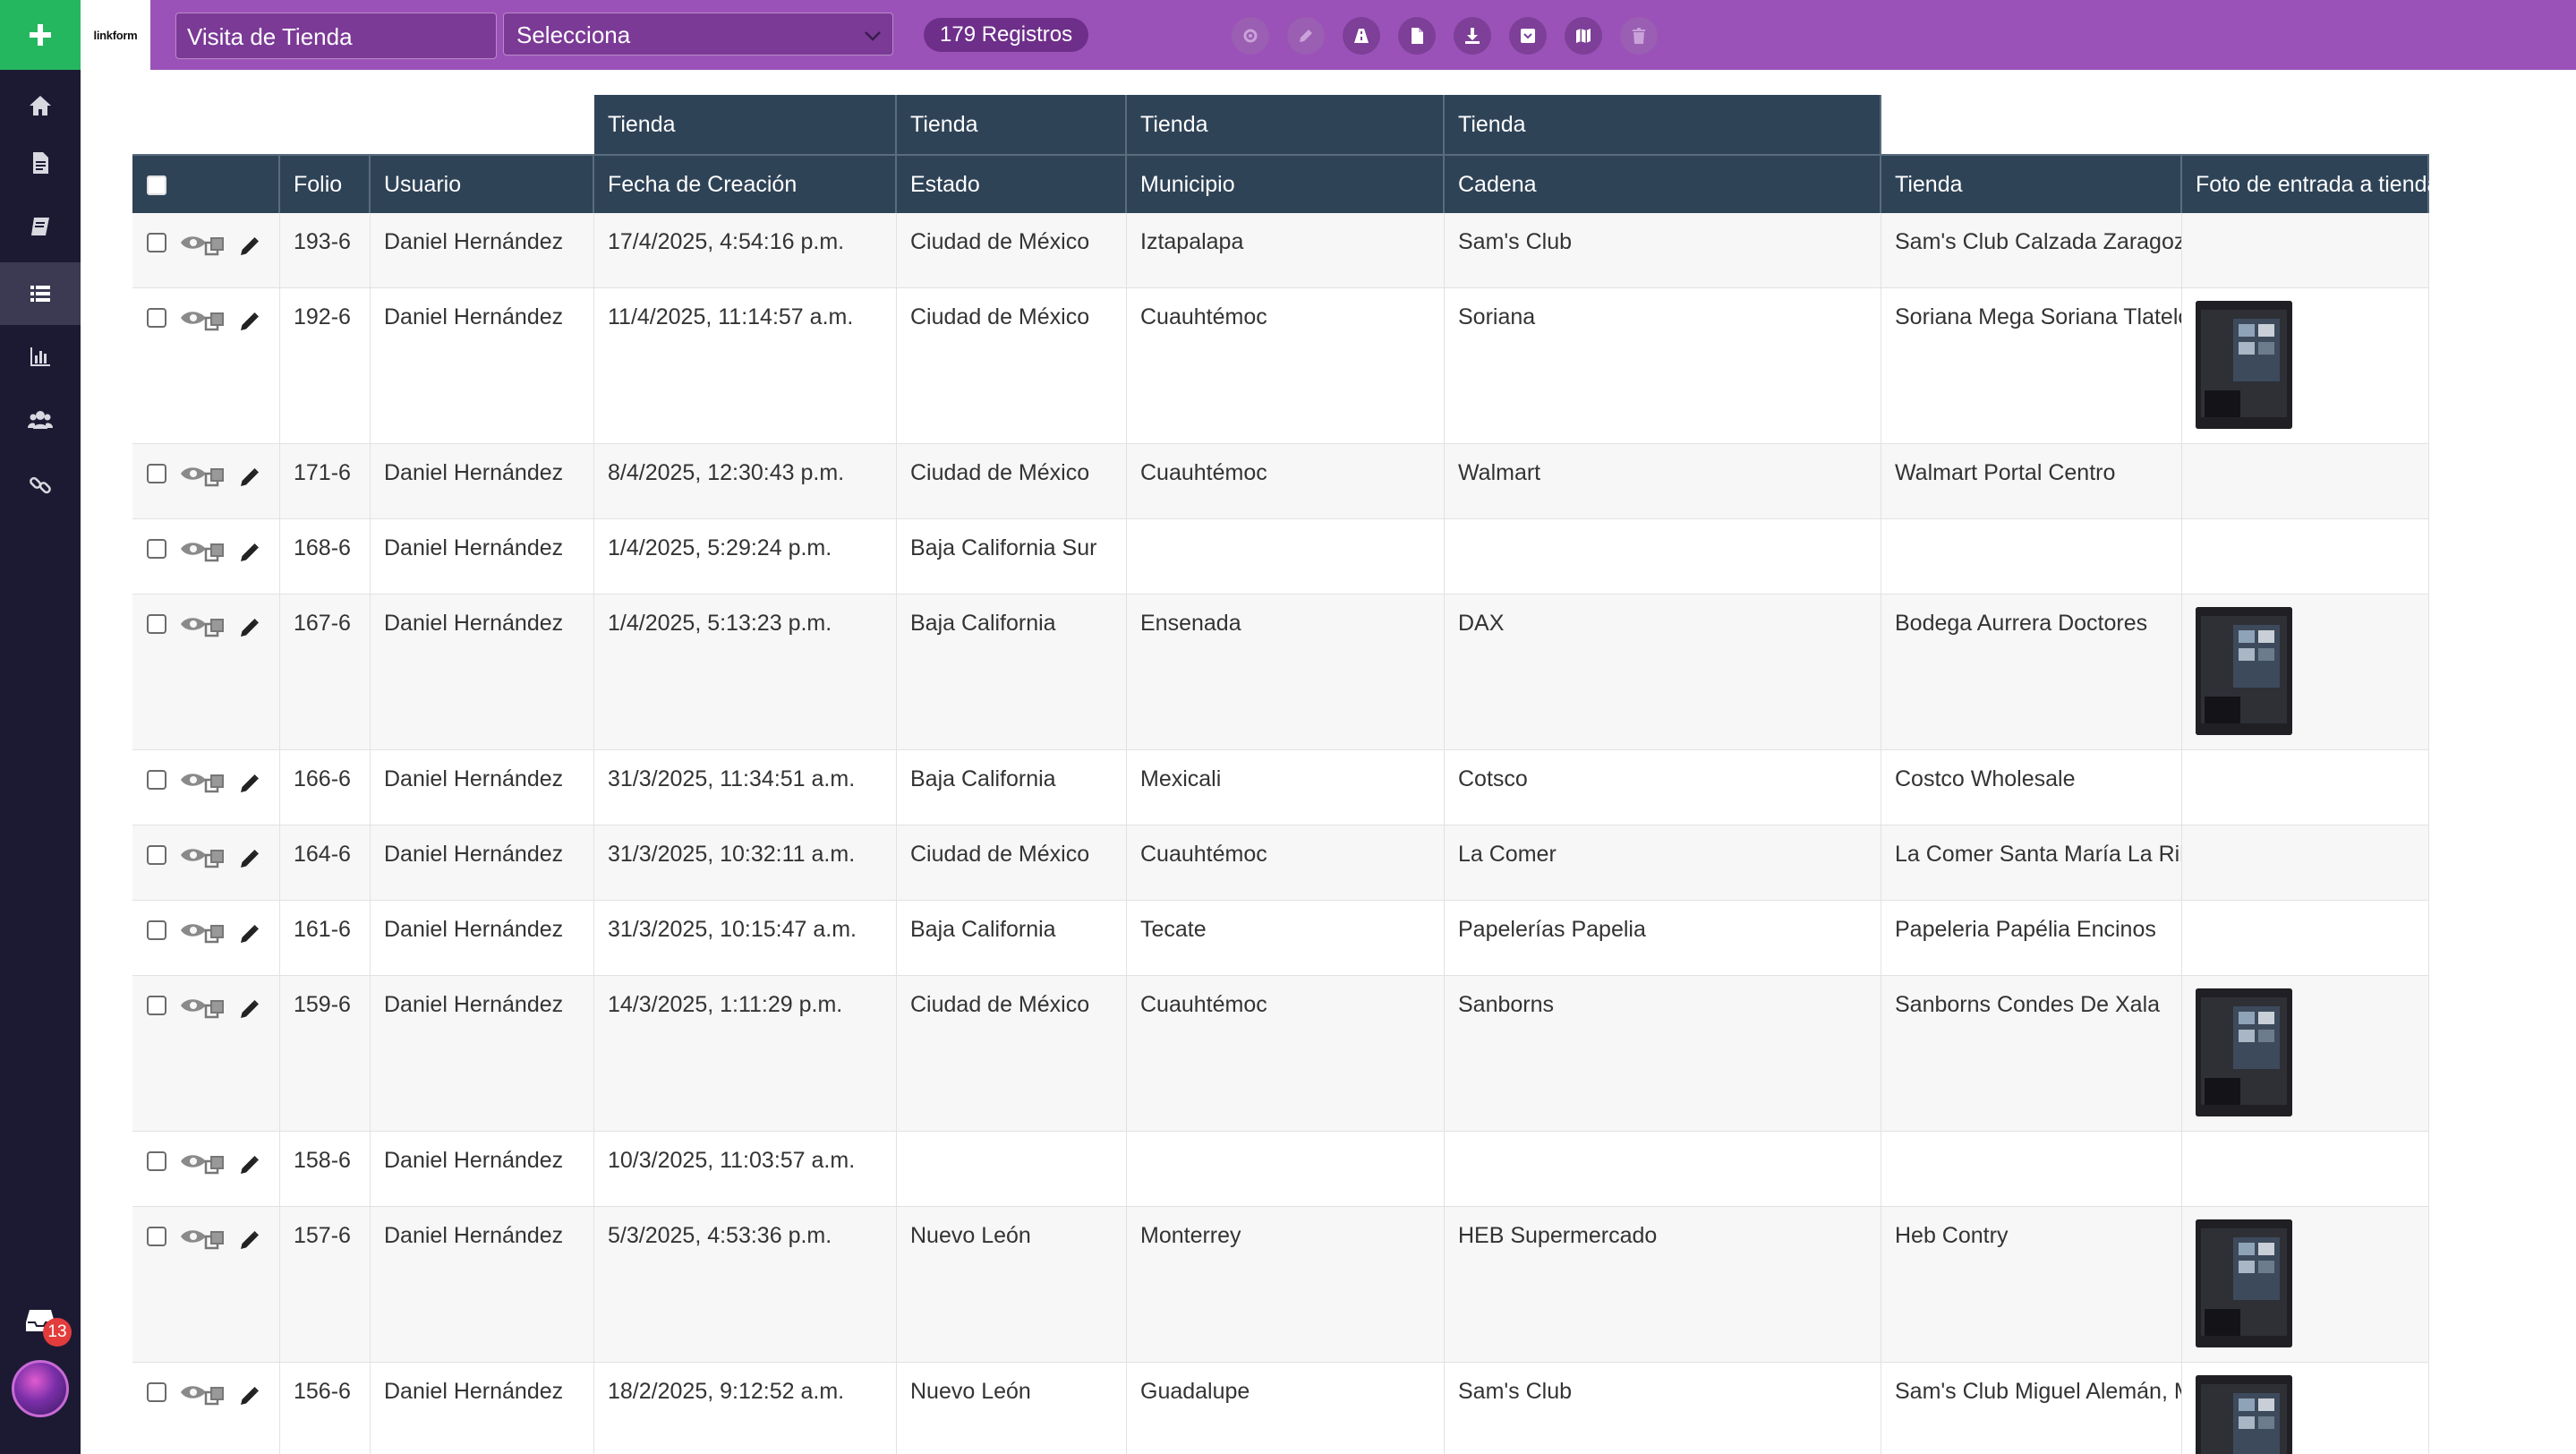 Image resolution: width=2576 pixels, height=1454 pixels. I want to click on map-button, so click(1583, 36).